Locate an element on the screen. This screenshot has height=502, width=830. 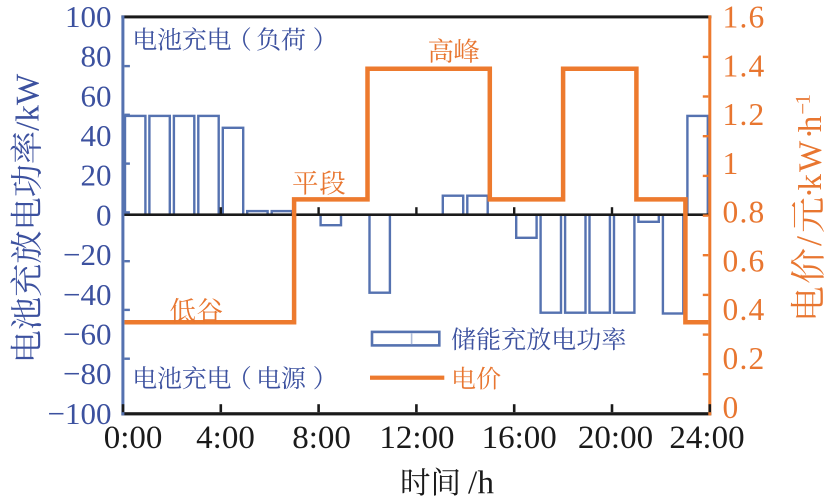
svg-text: 1.6 is located at coordinates (744, 17).